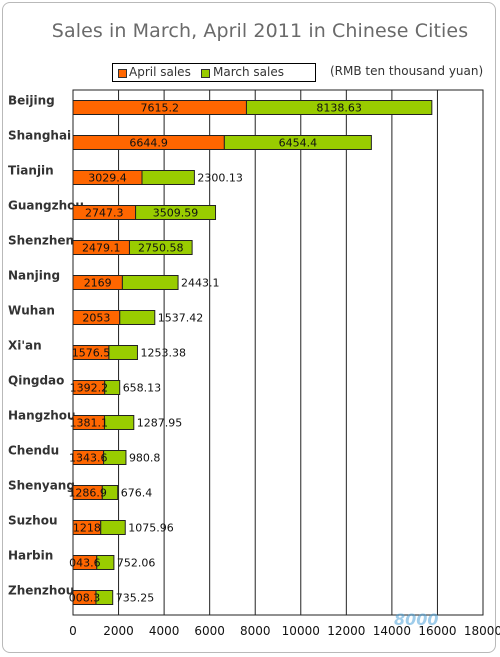 This screenshot has height=657, width=500. I want to click on value-label-april: 2747.3, so click(104, 213).